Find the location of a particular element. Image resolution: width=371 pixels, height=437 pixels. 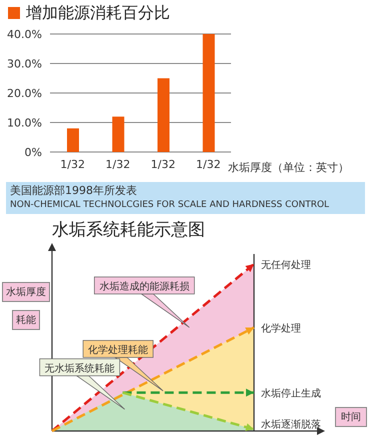

text: 化学处理 is located at coordinates (281, 328).